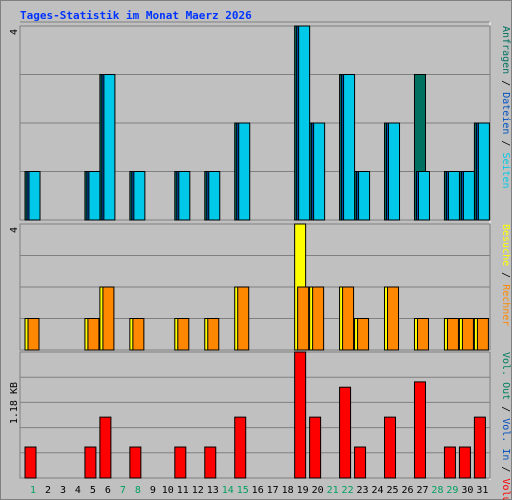 Image resolution: width=512 pixels, height=500 pixels. I want to click on x-tick-label-day-21: 21, so click(333, 490).